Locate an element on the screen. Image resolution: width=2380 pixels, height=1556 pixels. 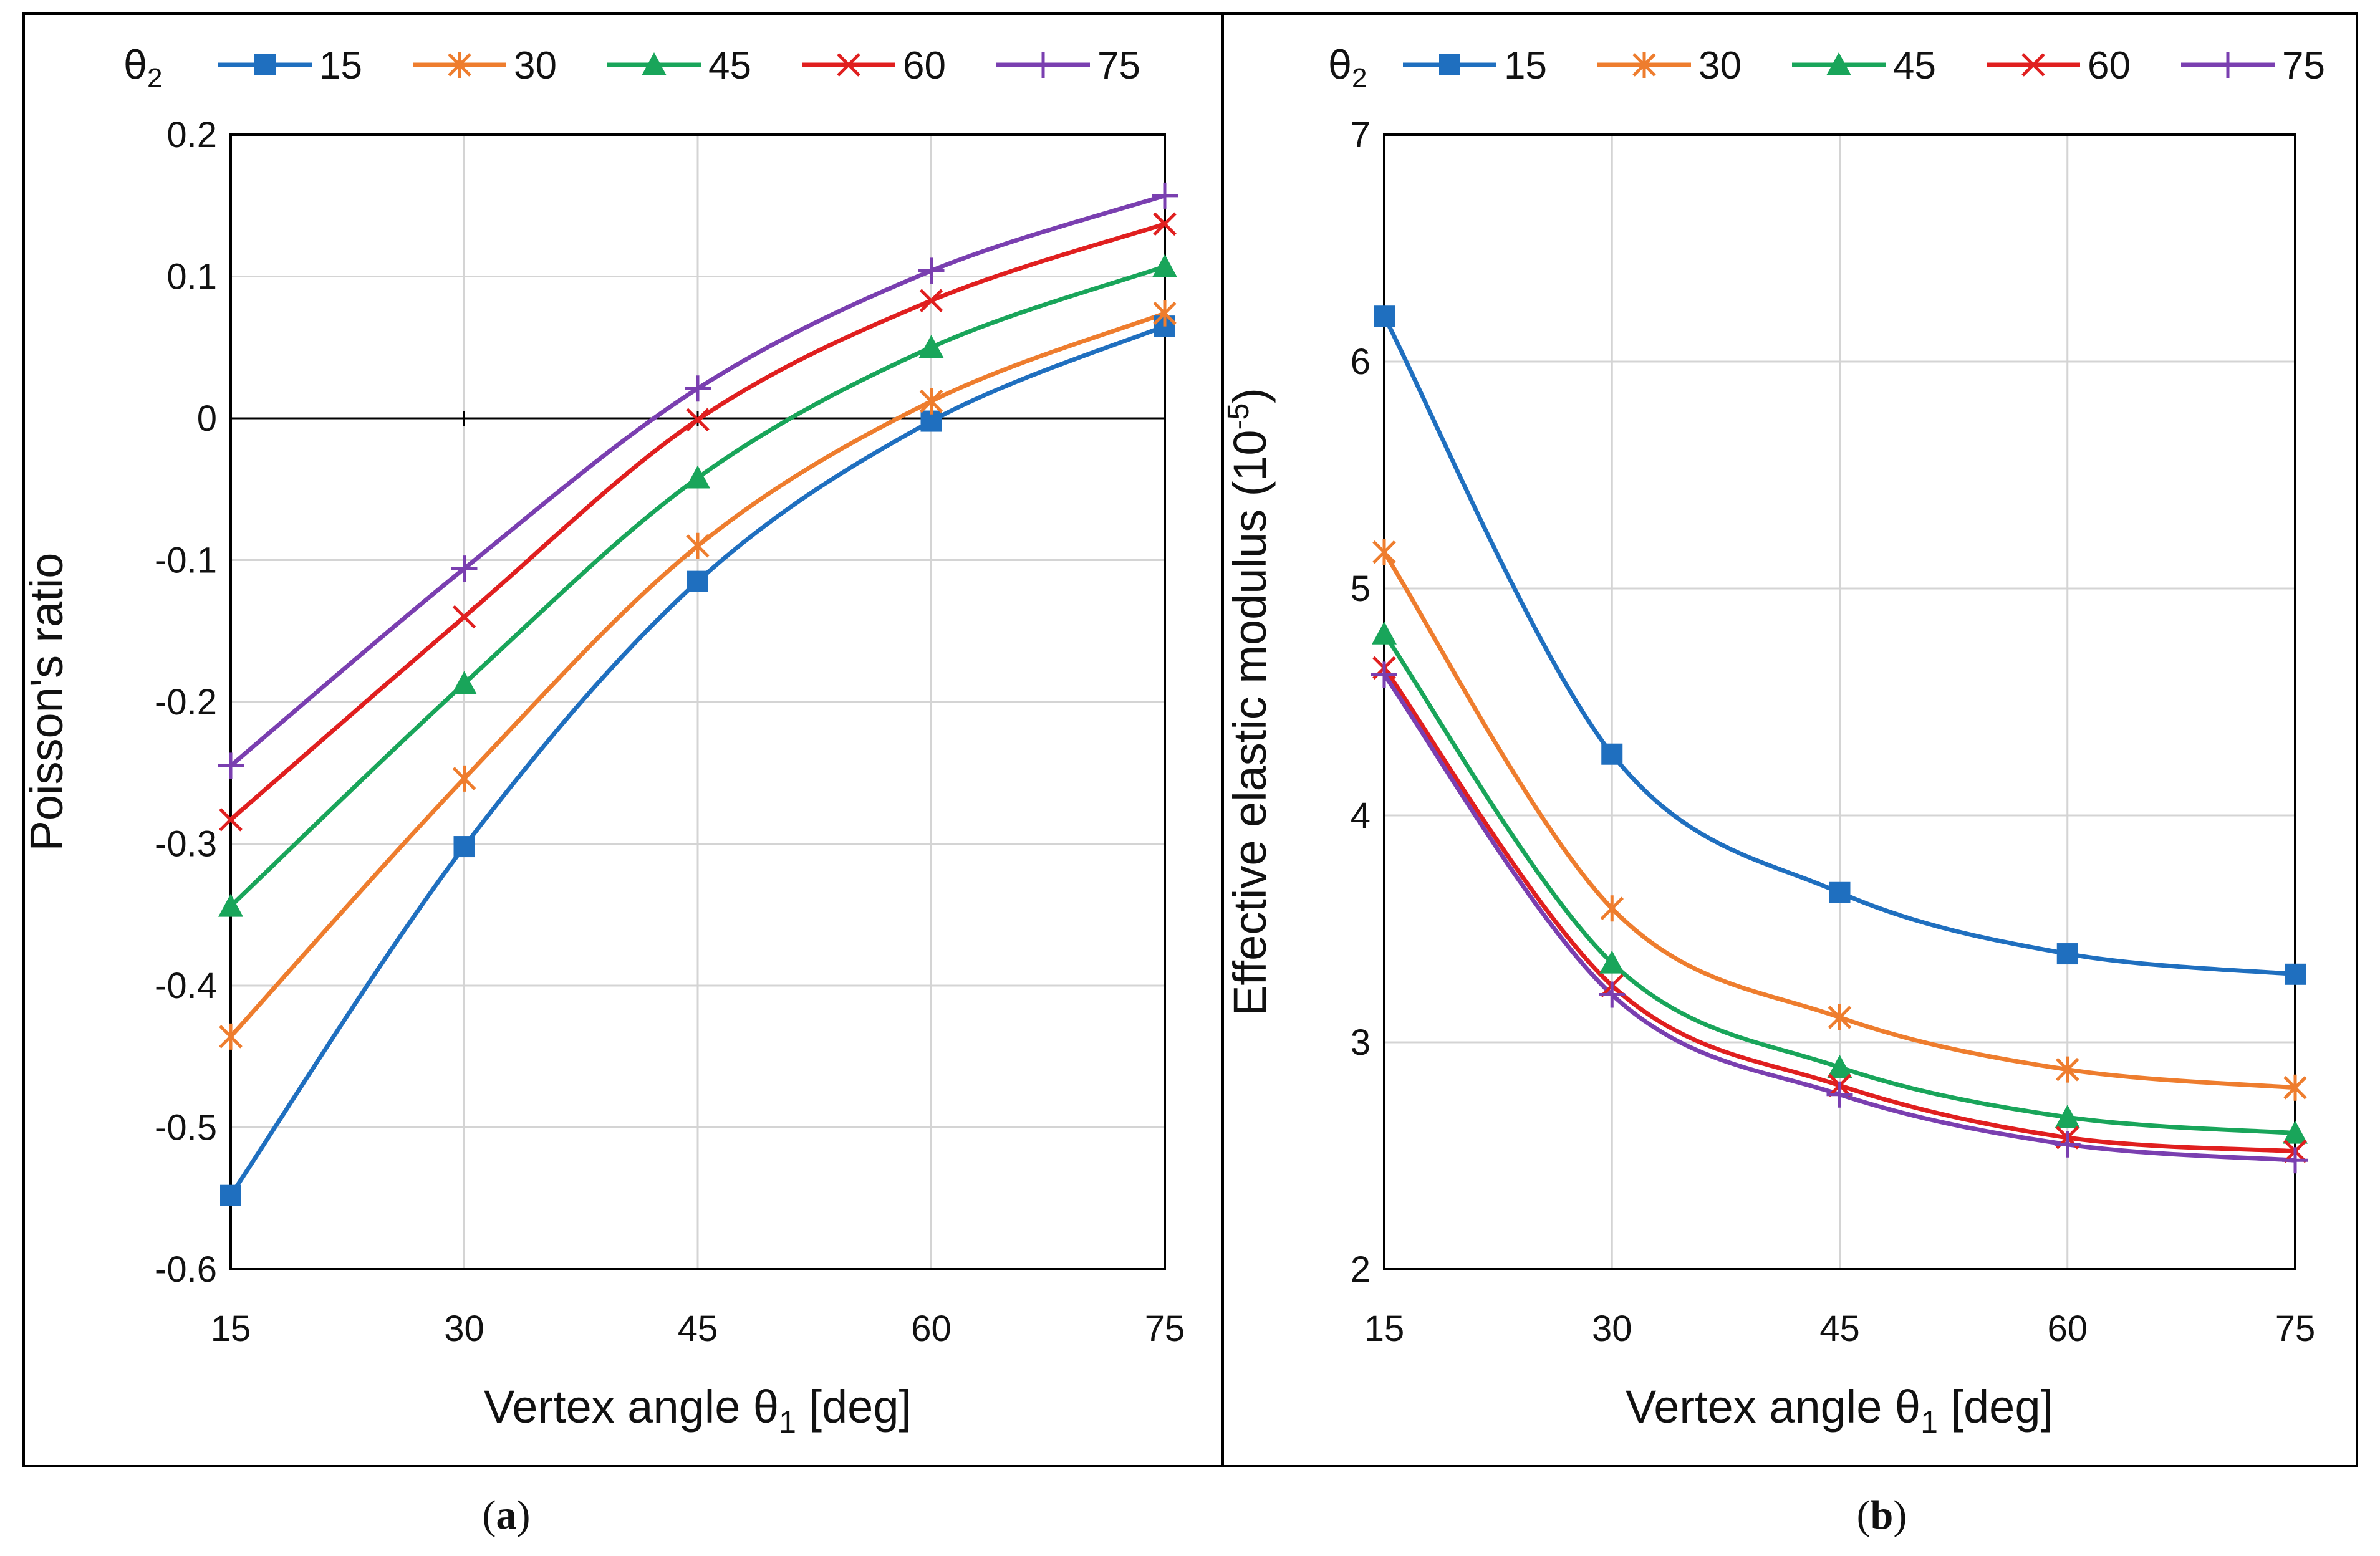
panel-a-series-75-line is located at coordinates (698, 481).